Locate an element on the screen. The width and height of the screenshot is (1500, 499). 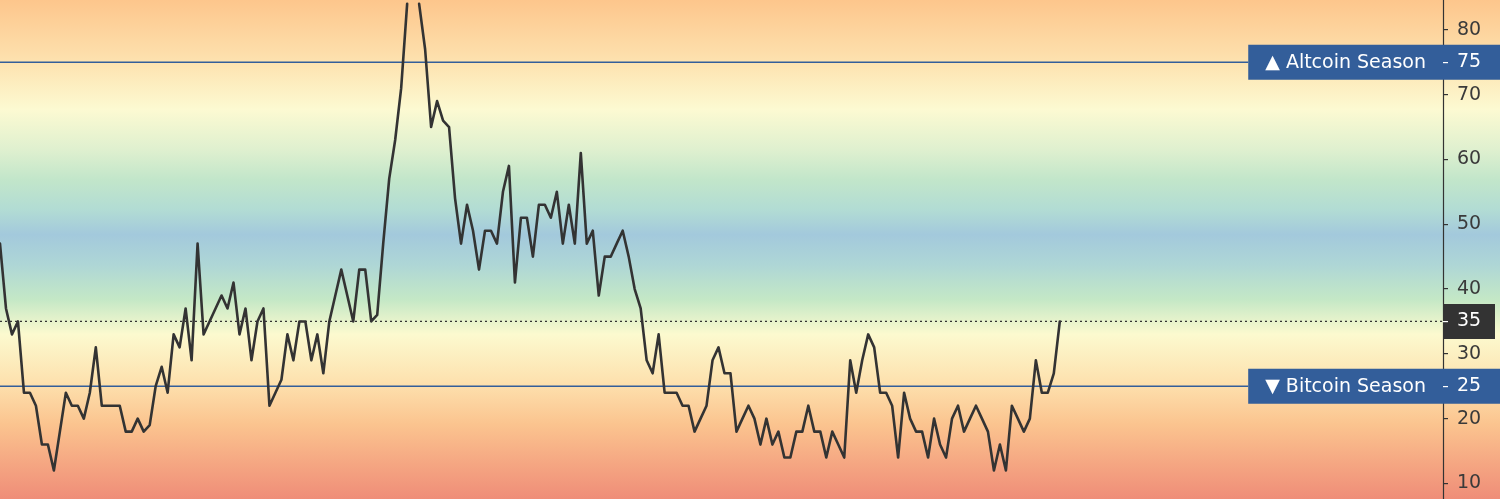
y-tick-label: 60 is located at coordinates (1469, 157).